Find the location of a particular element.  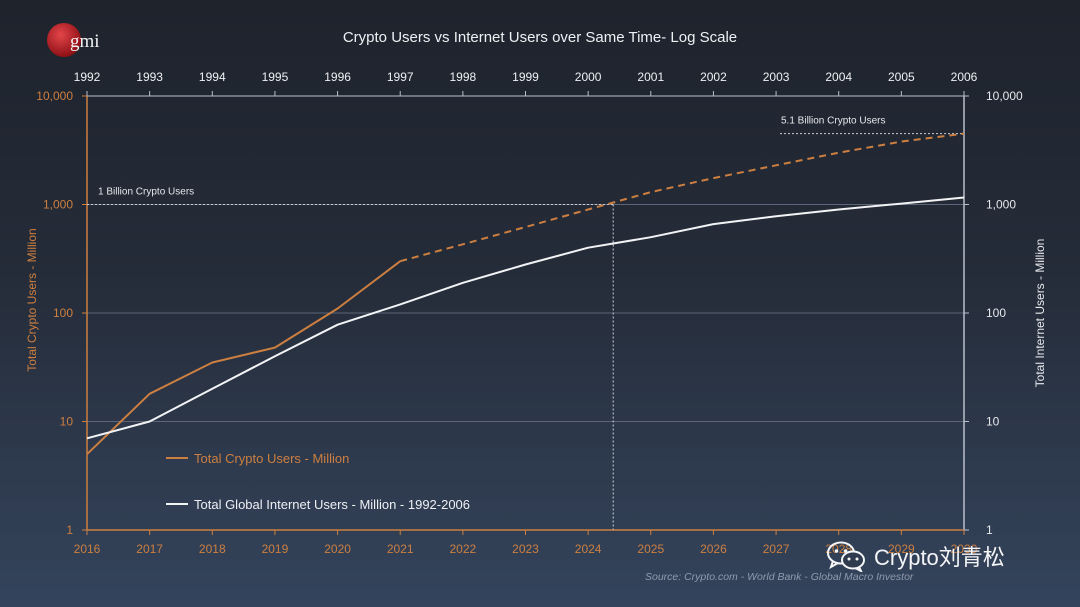

watermark: Crypto刘青松 is located at coordinates (915, 556).